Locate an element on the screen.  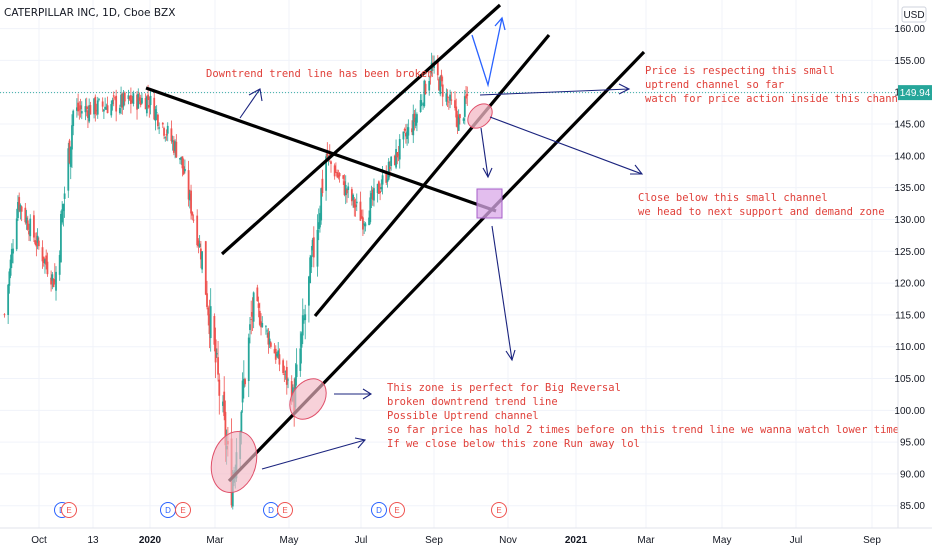
time-tick-label: Jul is located at coordinates (796, 540).